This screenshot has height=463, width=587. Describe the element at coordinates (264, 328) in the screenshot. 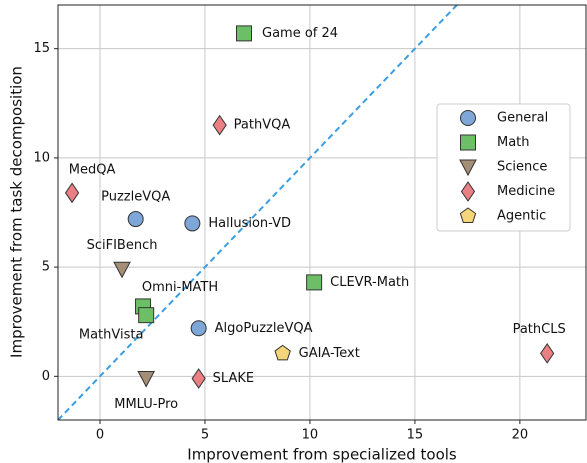

I see `point-label: AlgoPuzzleVQA` at that location.